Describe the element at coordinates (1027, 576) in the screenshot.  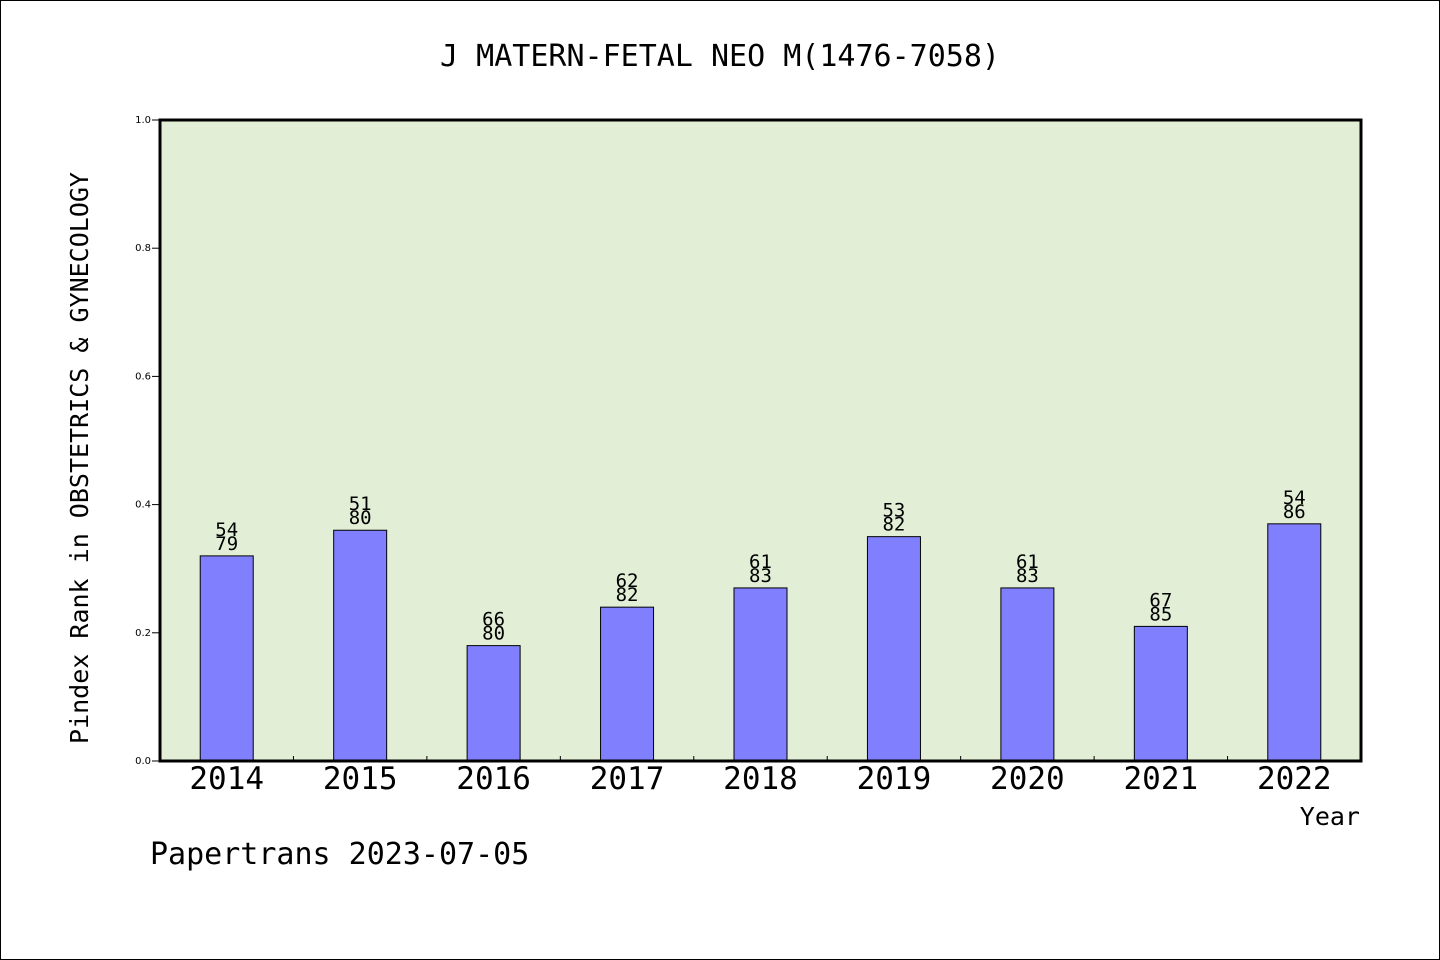
I see `bar-label-bottom-2020: 83` at that location.